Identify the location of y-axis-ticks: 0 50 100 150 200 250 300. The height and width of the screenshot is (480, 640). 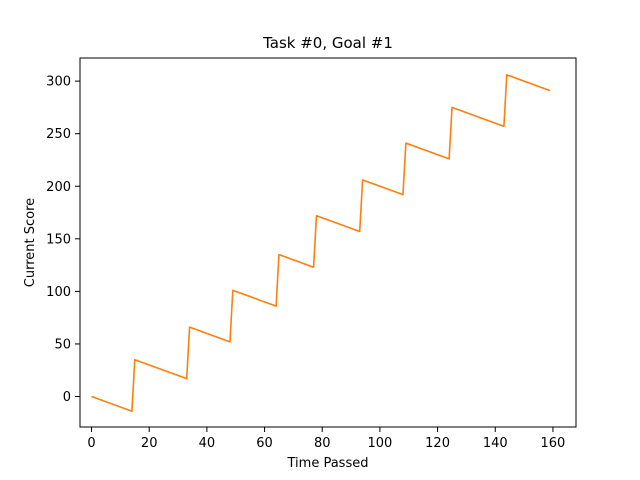
(63, 240).